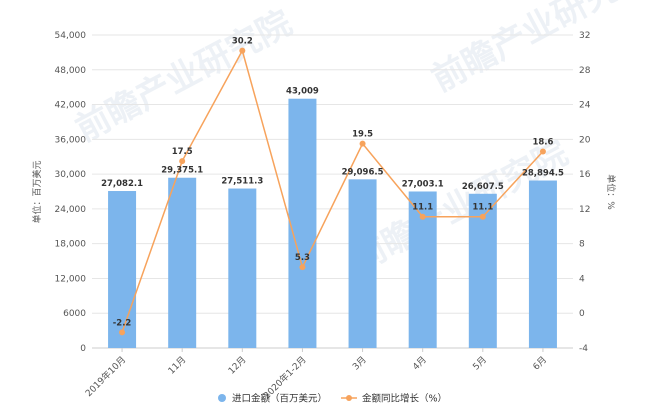 This screenshot has height=420, width=650. Describe the element at coordinates (582, 279) in the screenshot. I see `y2-tick-label: 4` at that location.